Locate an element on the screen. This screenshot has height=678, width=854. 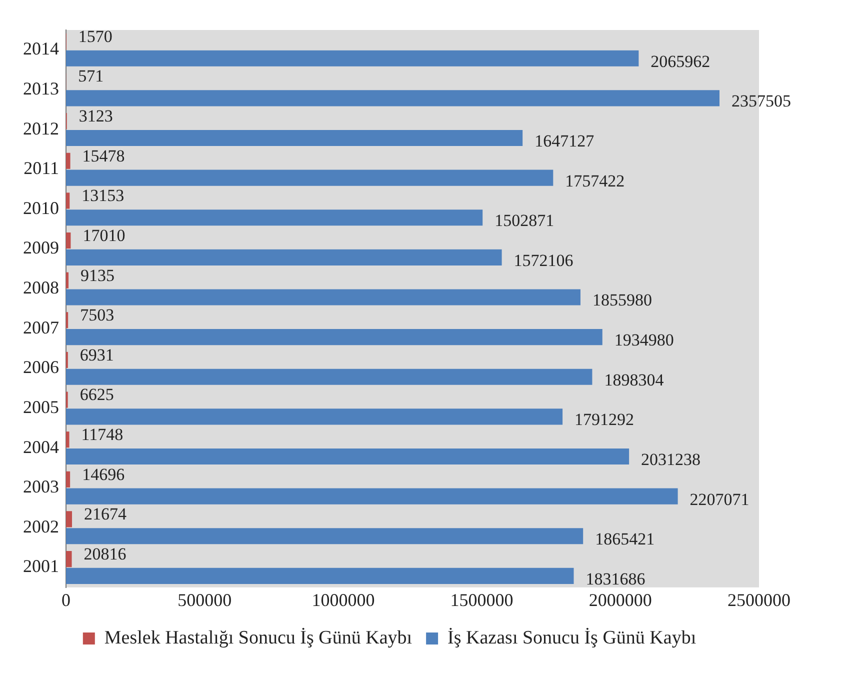
x-tick-label: 1000000 is located at coordinates (343, 600).